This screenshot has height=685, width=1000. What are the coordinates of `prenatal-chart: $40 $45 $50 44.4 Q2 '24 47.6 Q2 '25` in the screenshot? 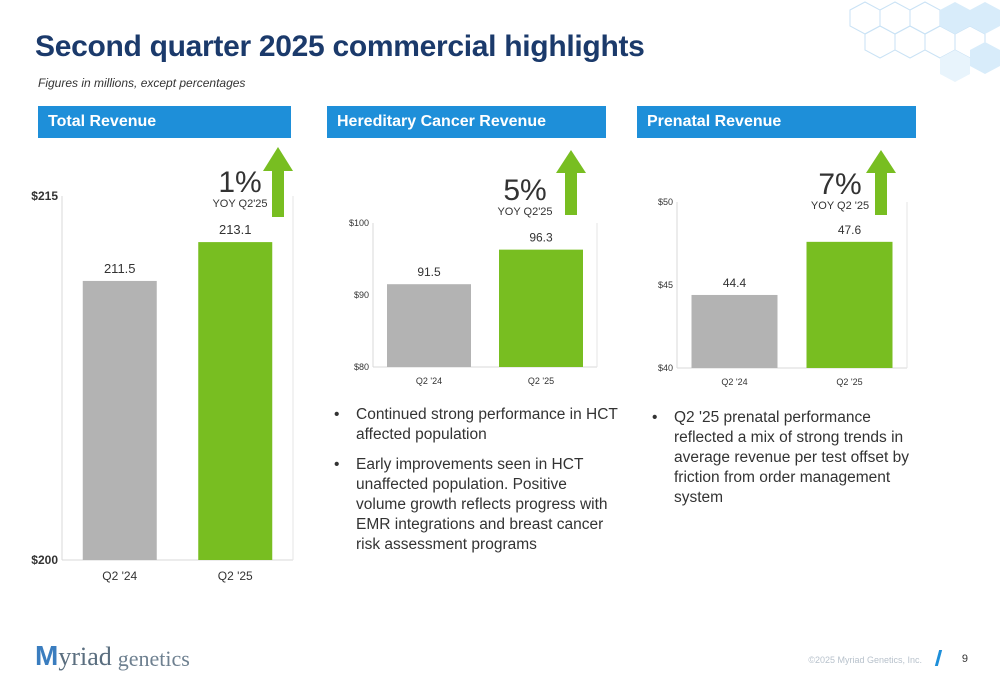 It's located at (783, 292).